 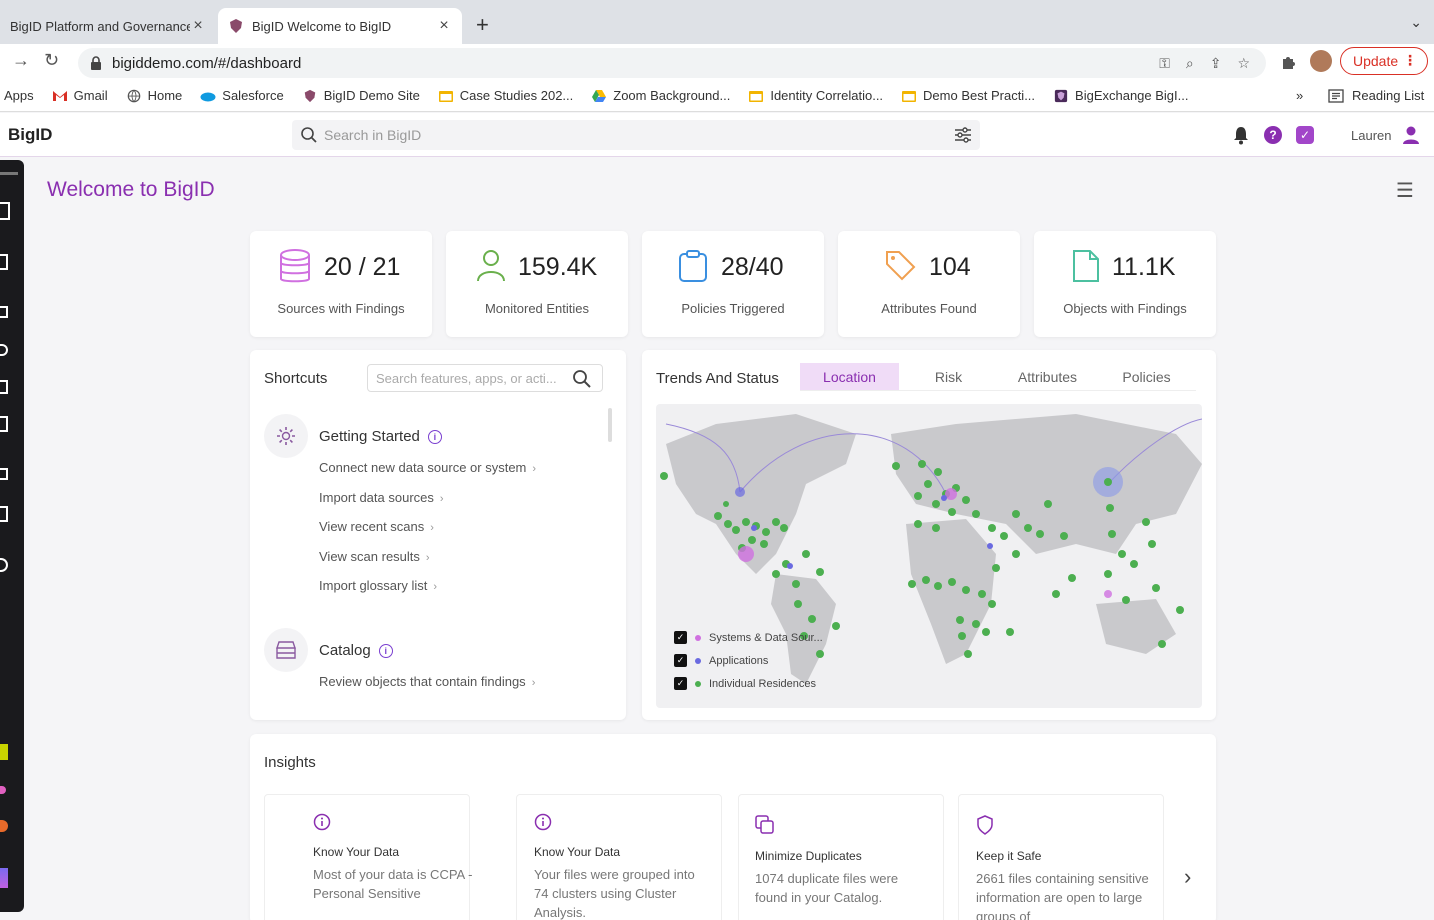 I want to click on shortcut-import-data-sources: Import data sources ›, so click(x=381, y=497).